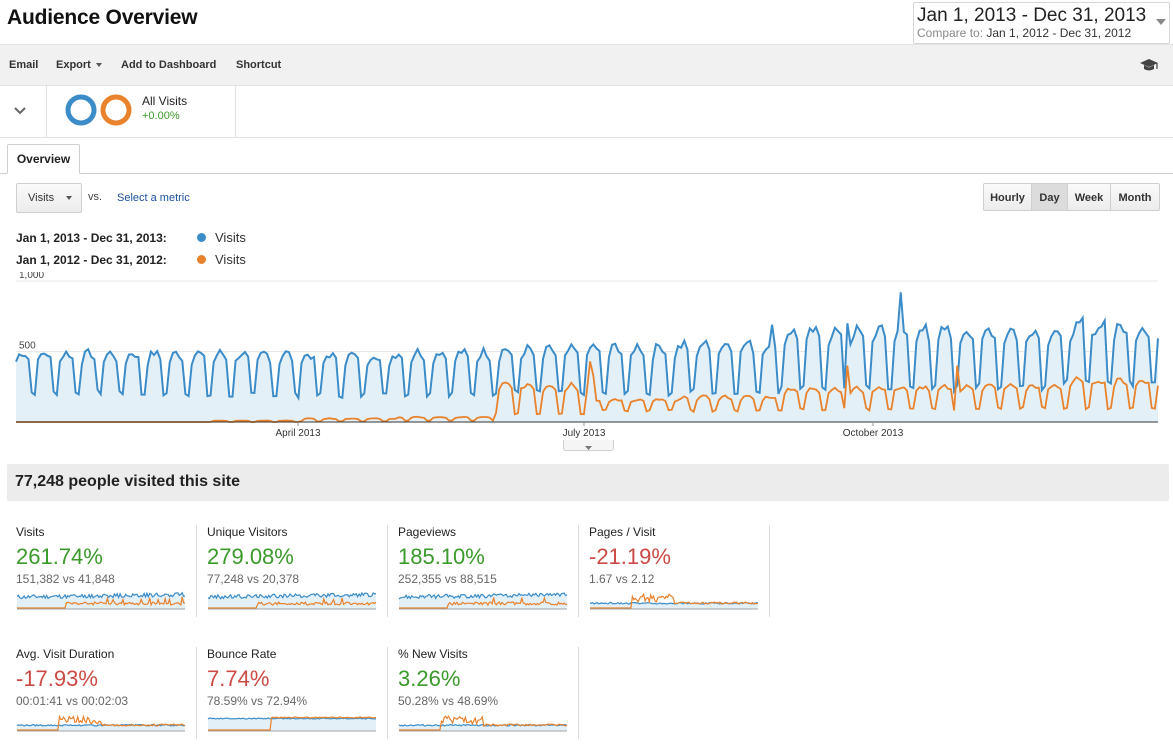 The width and height of the screenshot is (1173, 746). I want to click on segment-toggle, so click(23, 111).